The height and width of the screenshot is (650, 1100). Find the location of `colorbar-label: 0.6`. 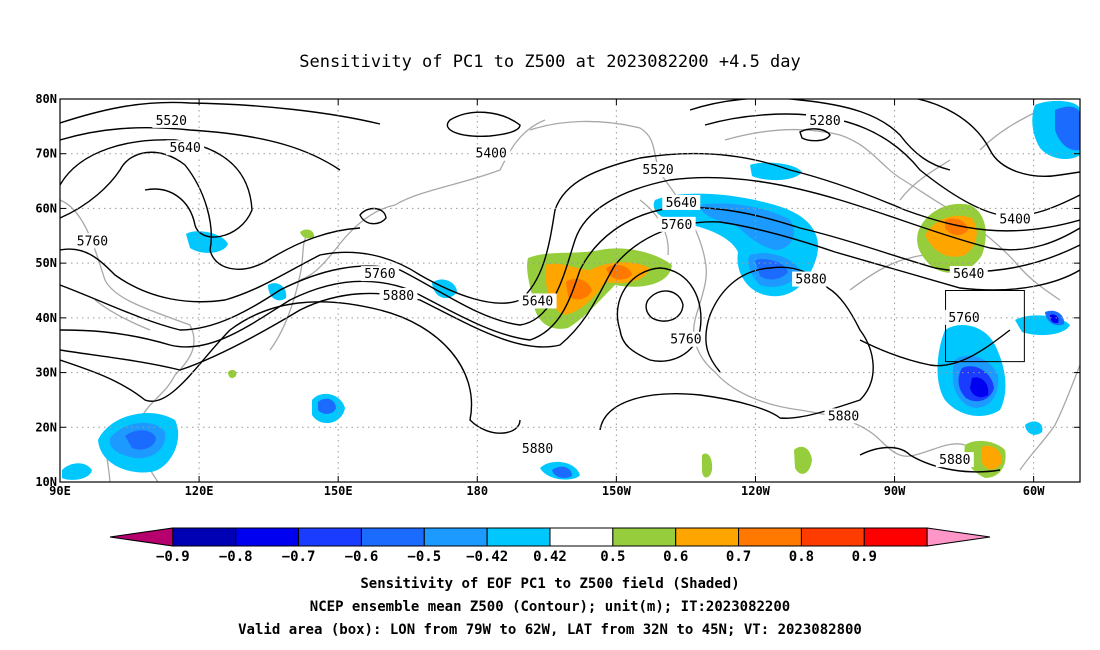

colorbar-label: 0.6 is located at coordinates (675, 557).